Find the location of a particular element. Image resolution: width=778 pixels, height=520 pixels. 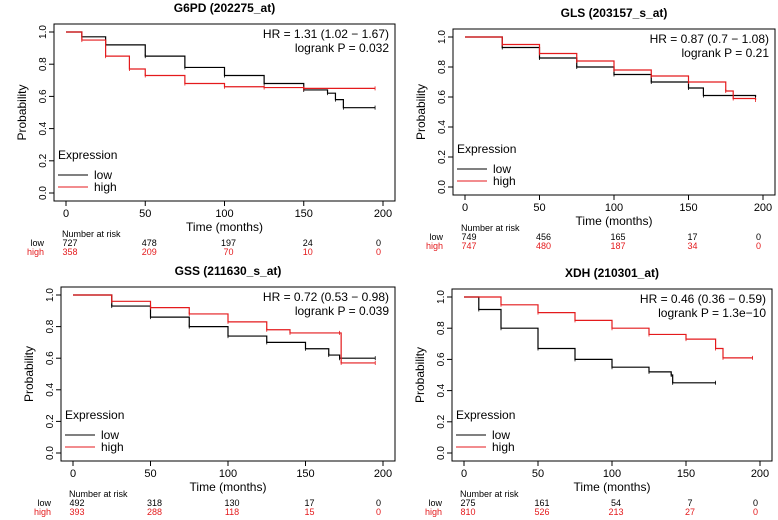

risk-value: 24 is located at coordinates (308, 243).